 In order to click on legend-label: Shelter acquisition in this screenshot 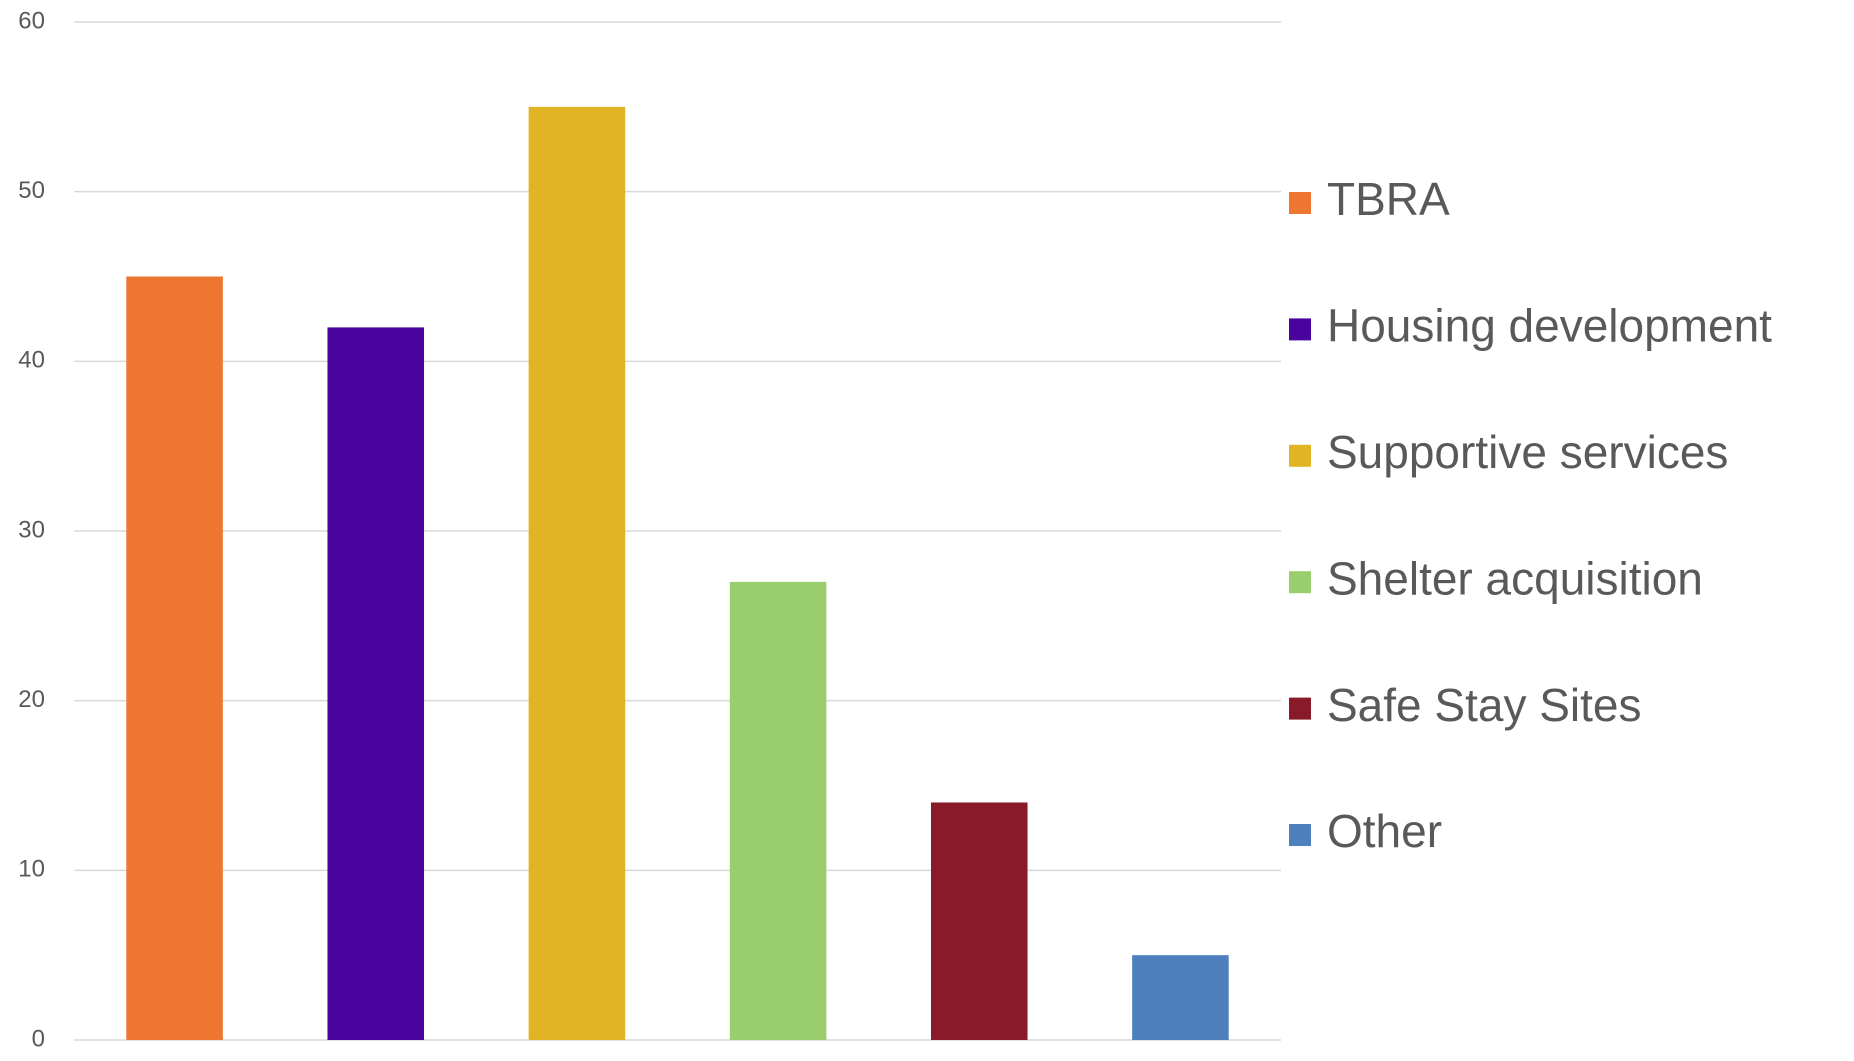, I will do `click(1515, 578)`.